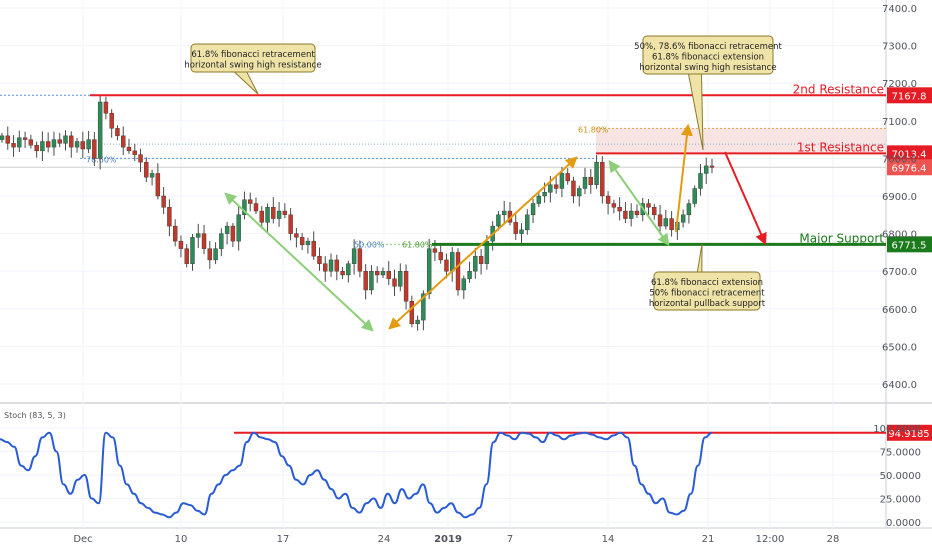 Image resolution: width=932 pixels, height=554 pixels. What do you see at coordinates (899, 84) in the screenshot?
I see `price-tick-label: 7200.0` at bounding box center [899, 84].